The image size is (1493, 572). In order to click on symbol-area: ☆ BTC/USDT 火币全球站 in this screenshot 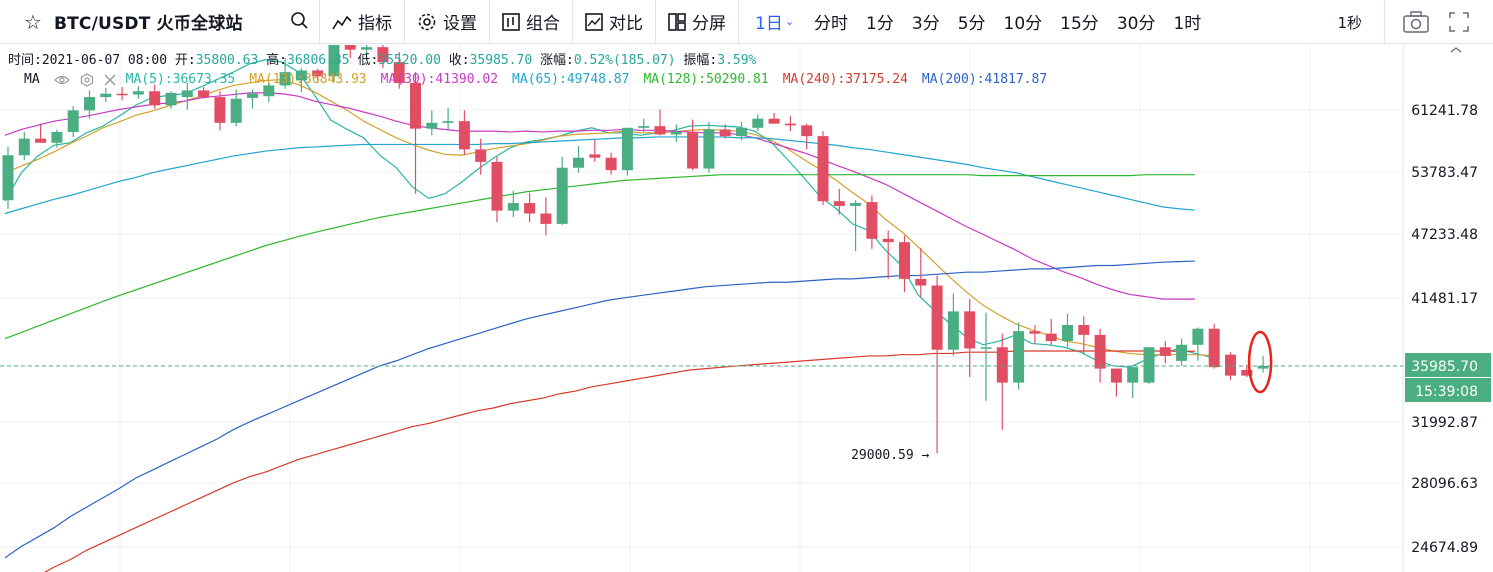, I will do `click(160, 22)`.